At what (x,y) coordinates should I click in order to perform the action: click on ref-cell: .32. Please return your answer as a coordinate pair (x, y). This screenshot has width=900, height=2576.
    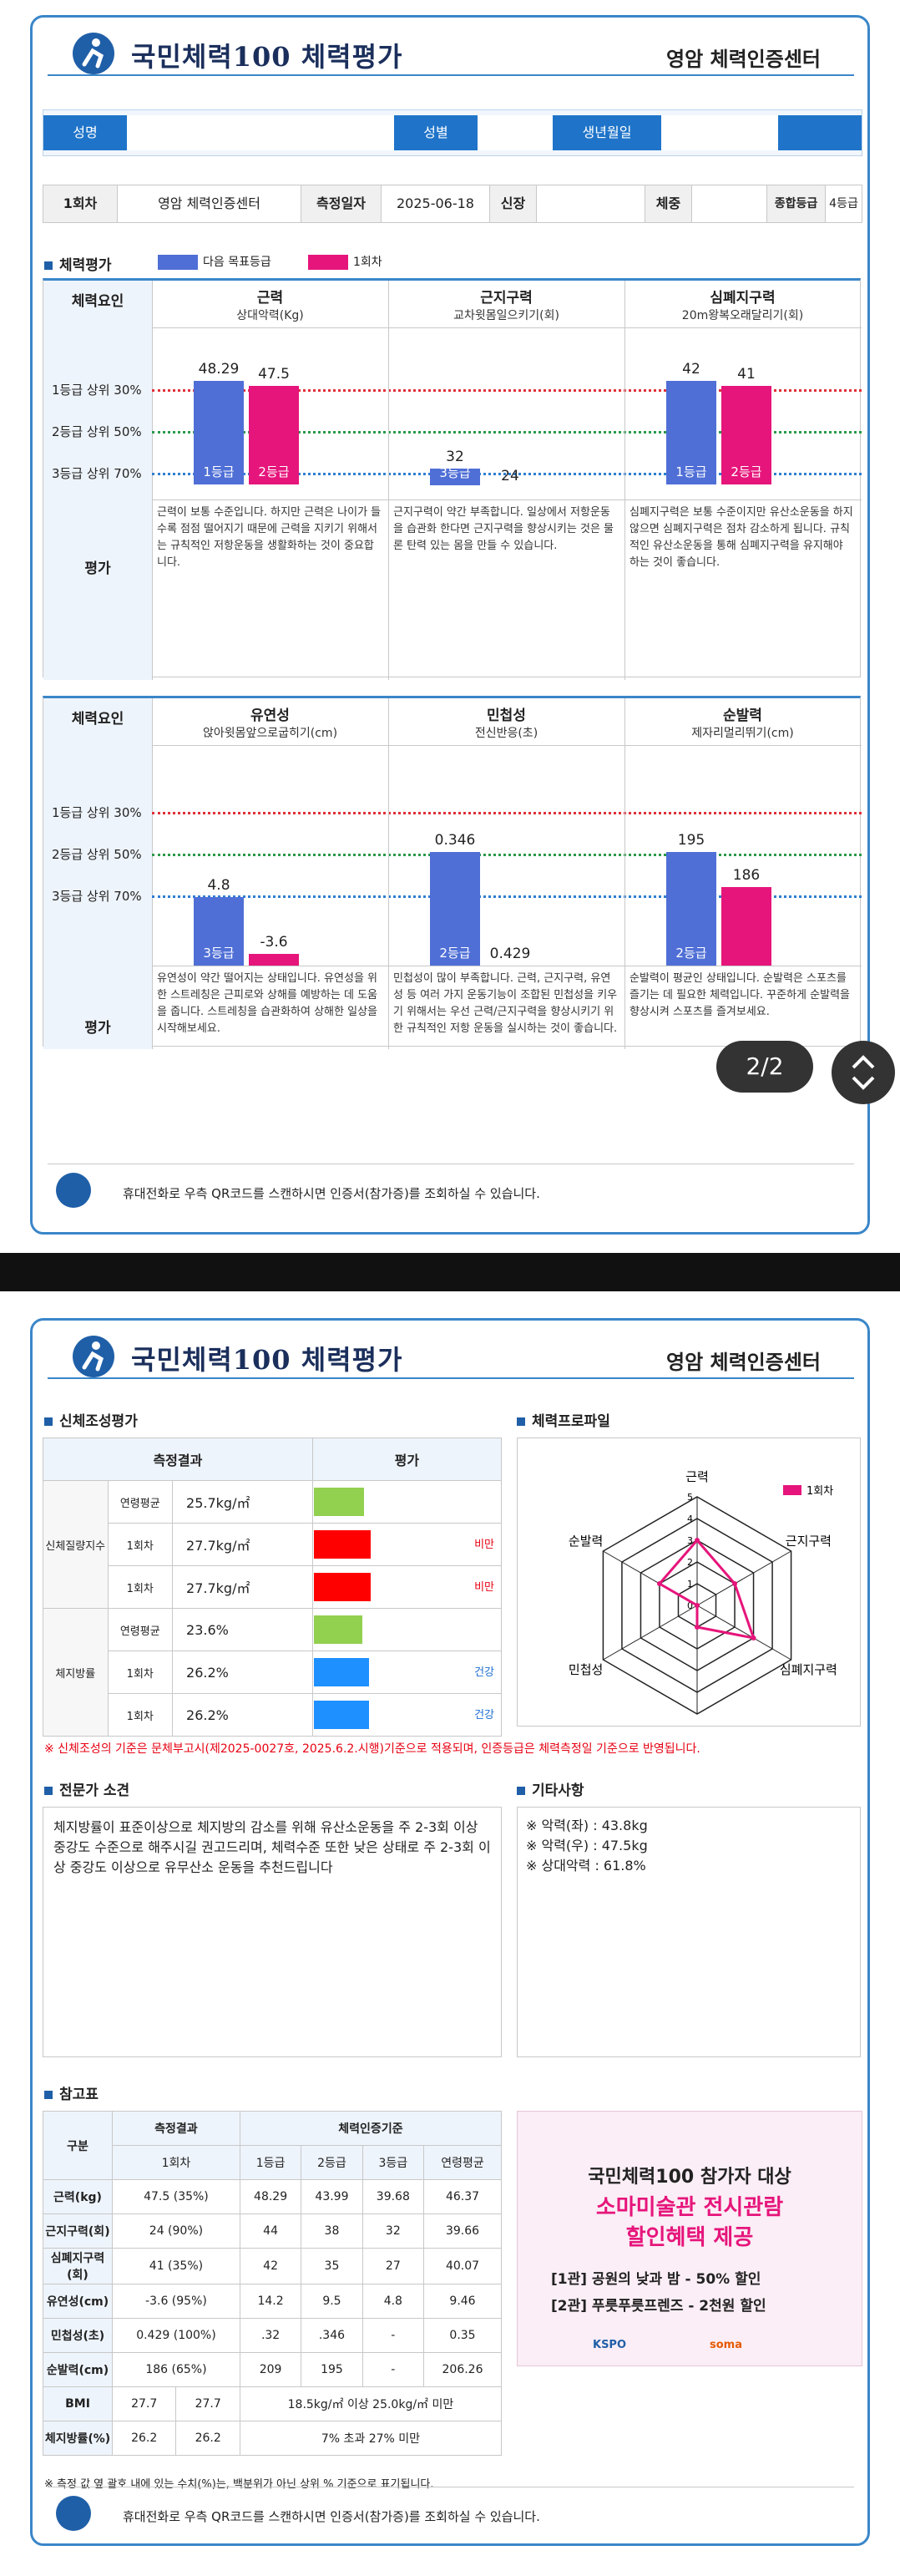
    Looking at the image, I should click on (271, 2335).